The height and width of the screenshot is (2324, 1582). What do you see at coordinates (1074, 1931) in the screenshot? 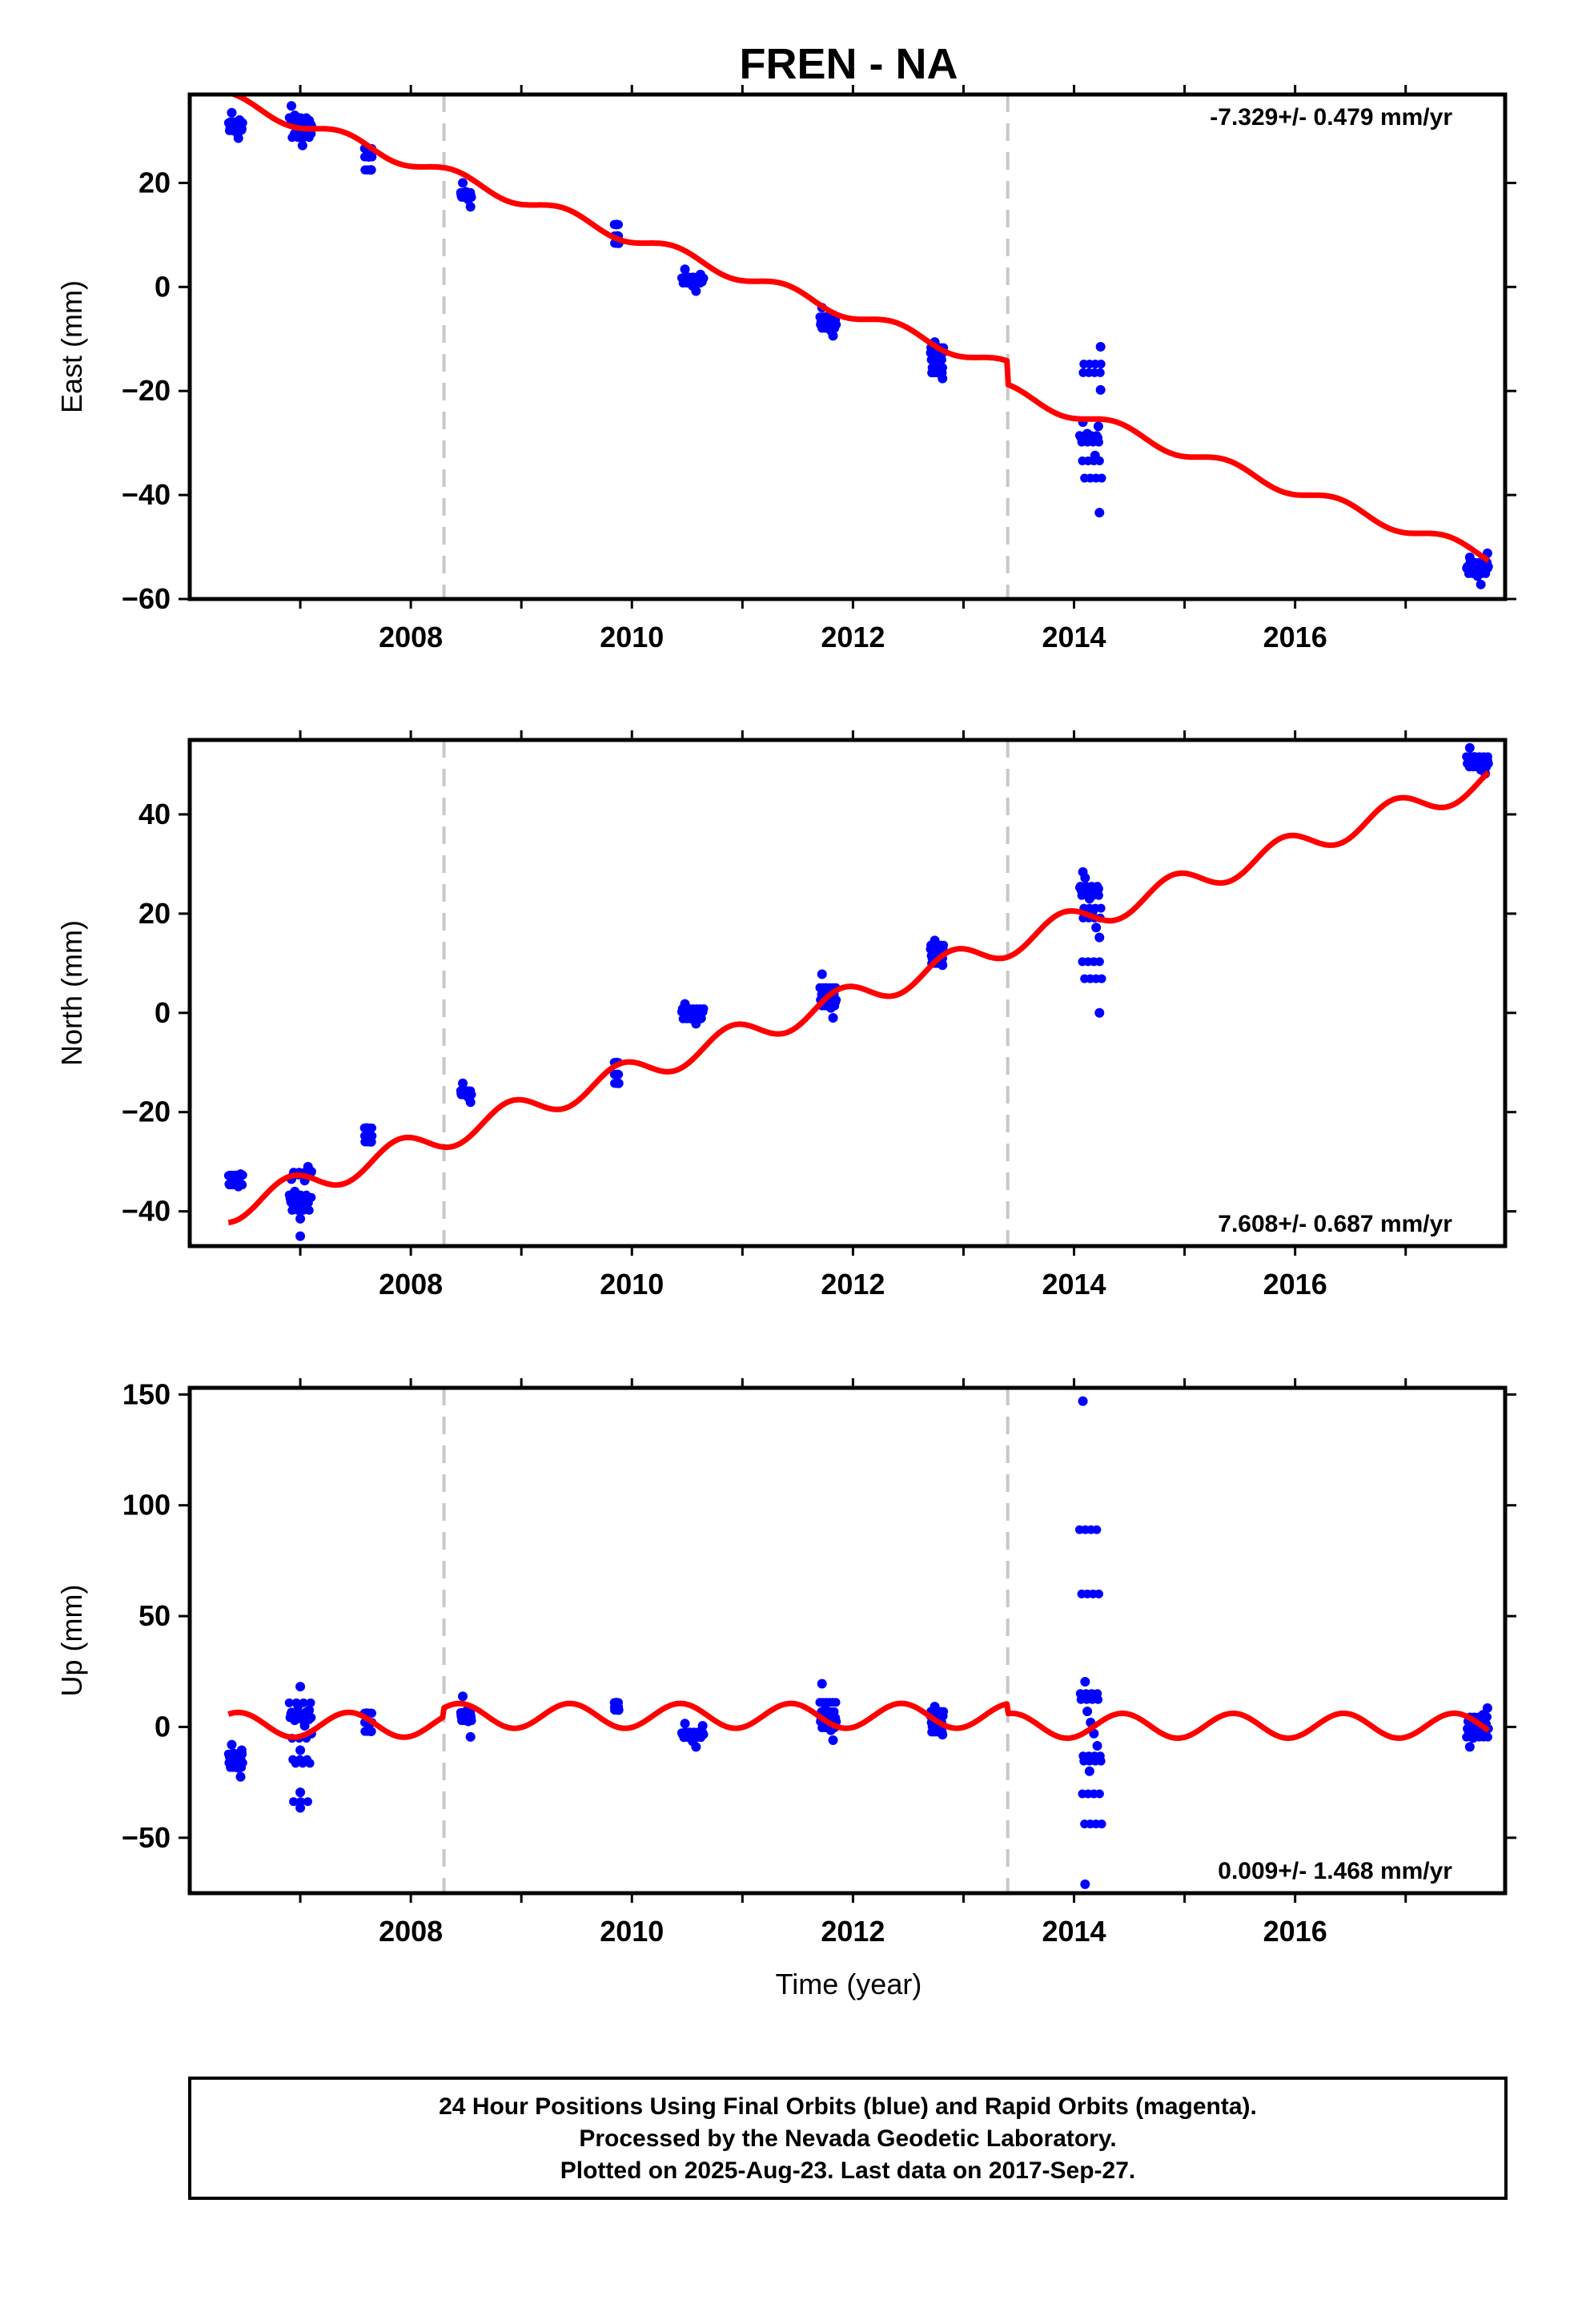
I see `up-xtick-label: 2014` at bounding box center [1074, 1931].